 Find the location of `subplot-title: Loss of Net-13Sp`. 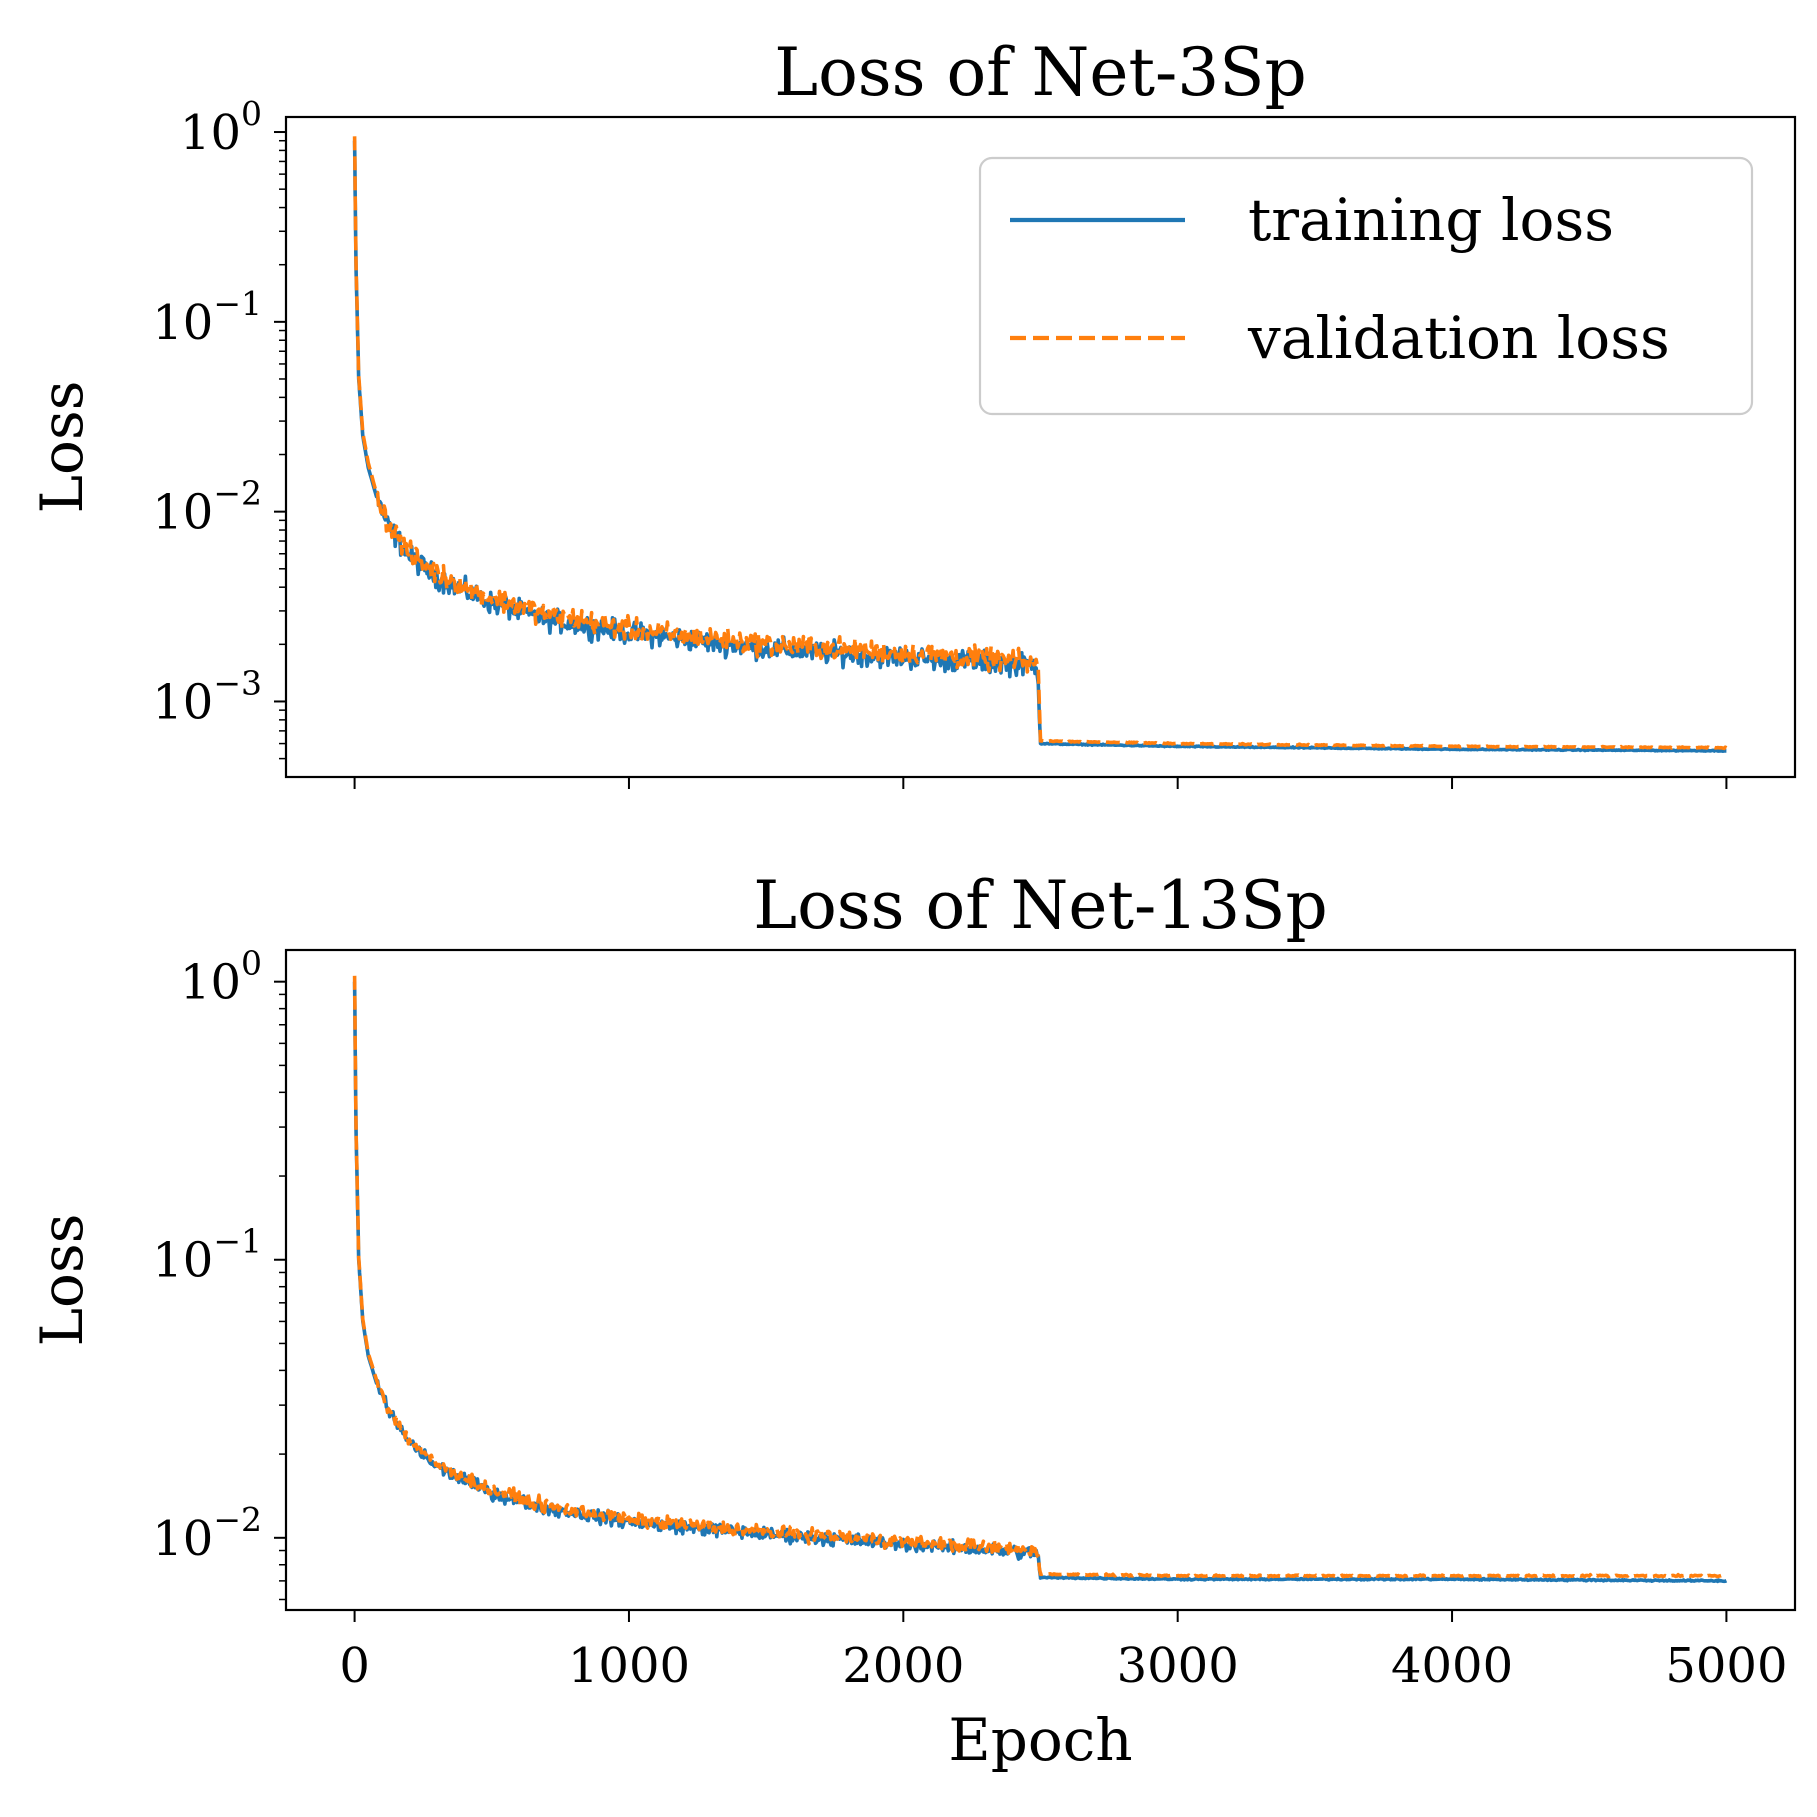

subplot-title: Loss of Net-13Sp is located at coordinates (1040, 905).